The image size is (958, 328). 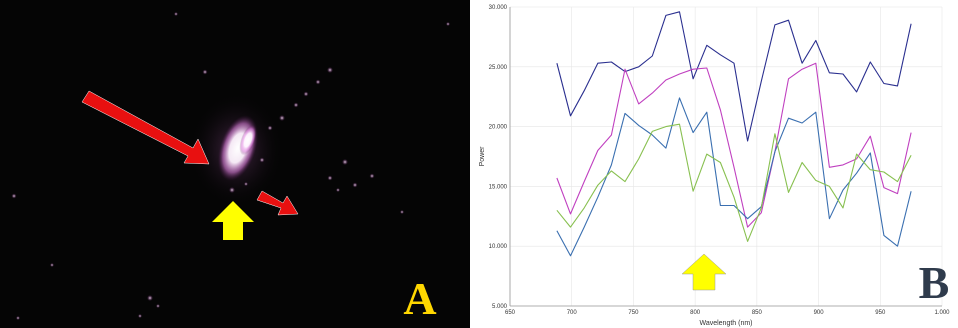 What do you see at coordinates (277, 203) in the screenshot?
I see `red-arrow-small` at bounding box center [277, 203].